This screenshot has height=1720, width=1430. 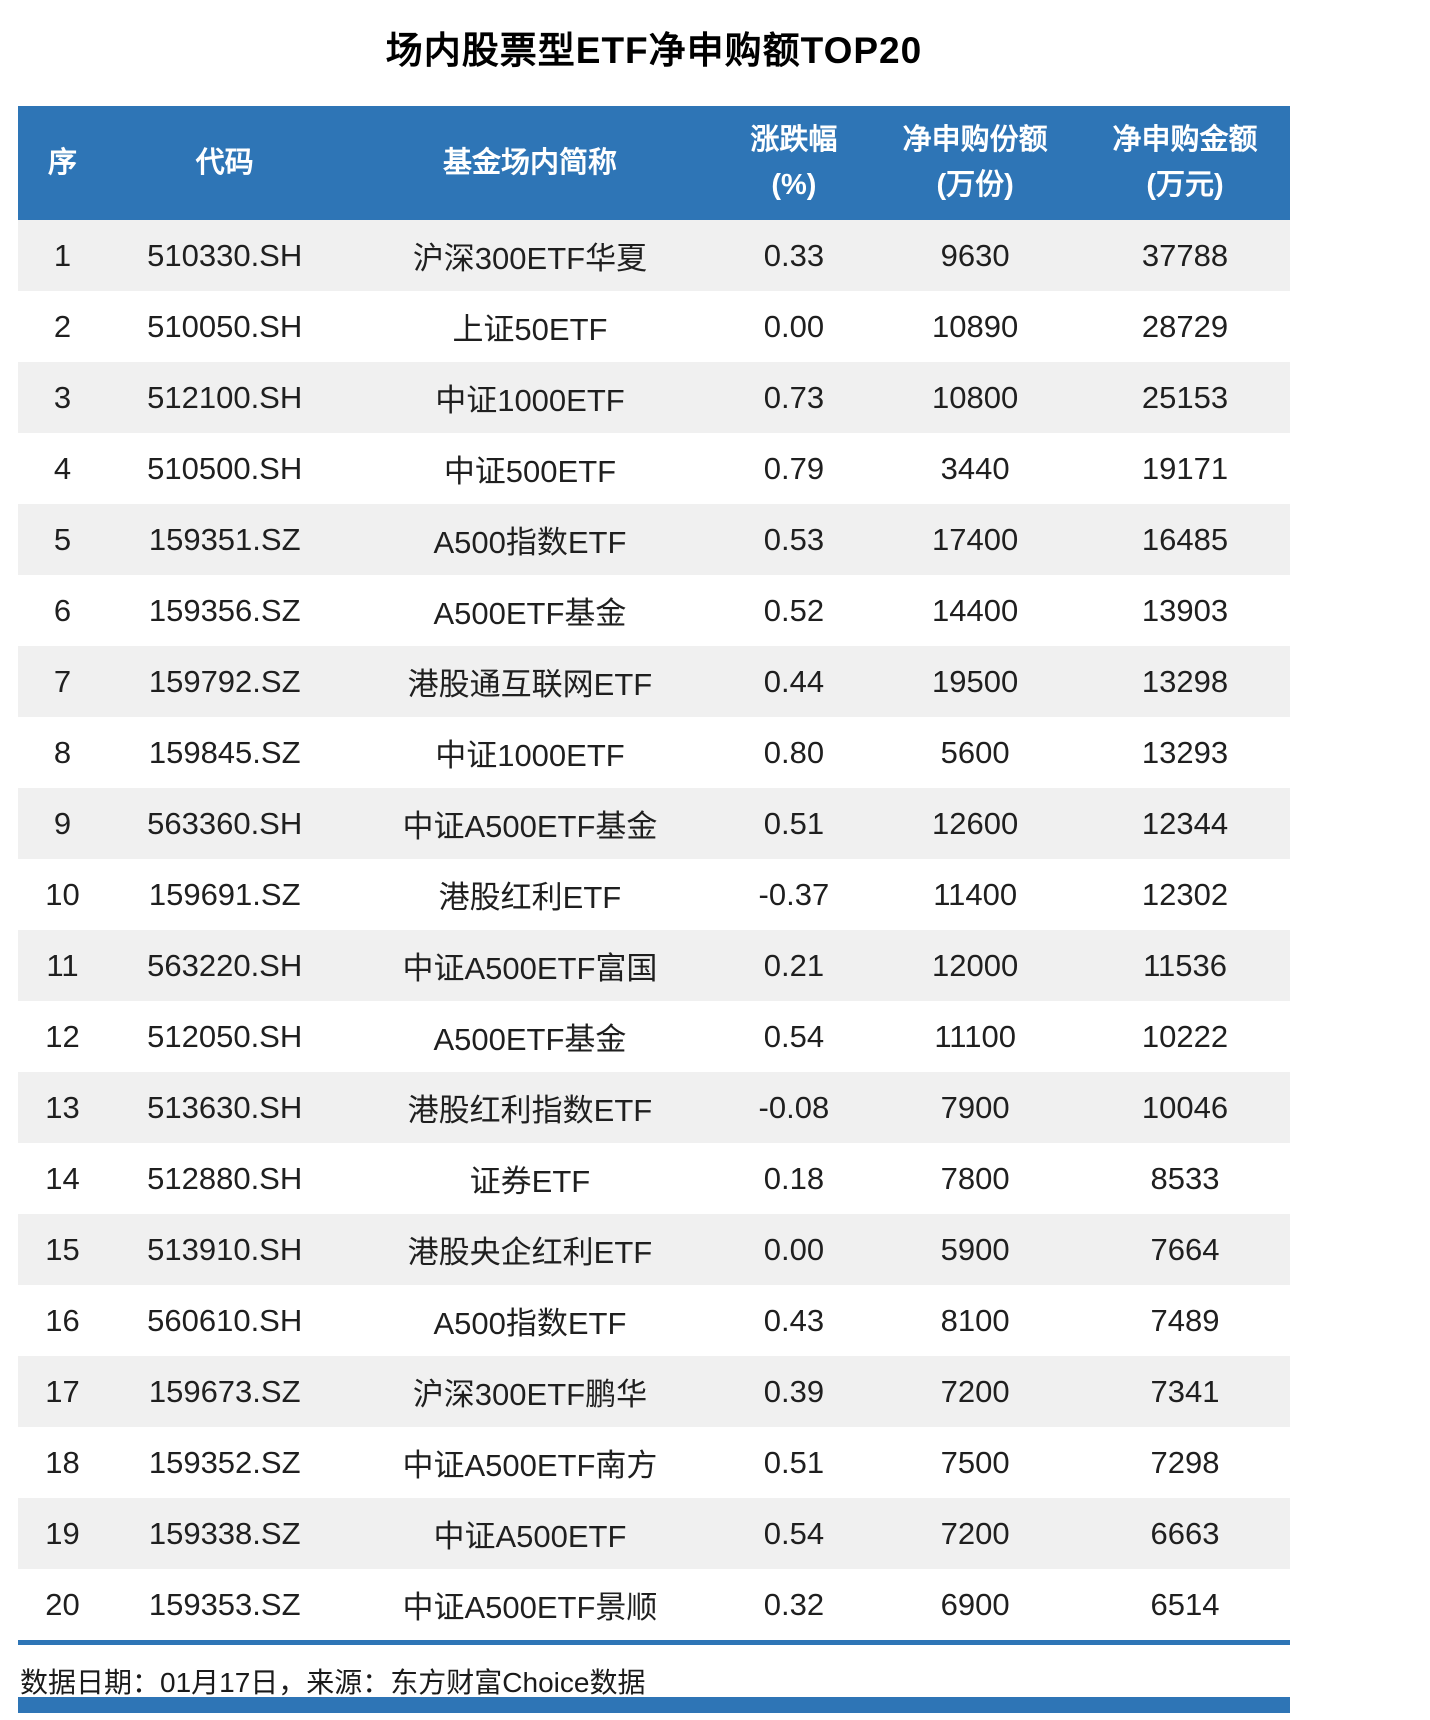 I want to click on table-row: 4 510500.SH 中证500ETF 0.79 3440 19171, so click(x=654, y=468).